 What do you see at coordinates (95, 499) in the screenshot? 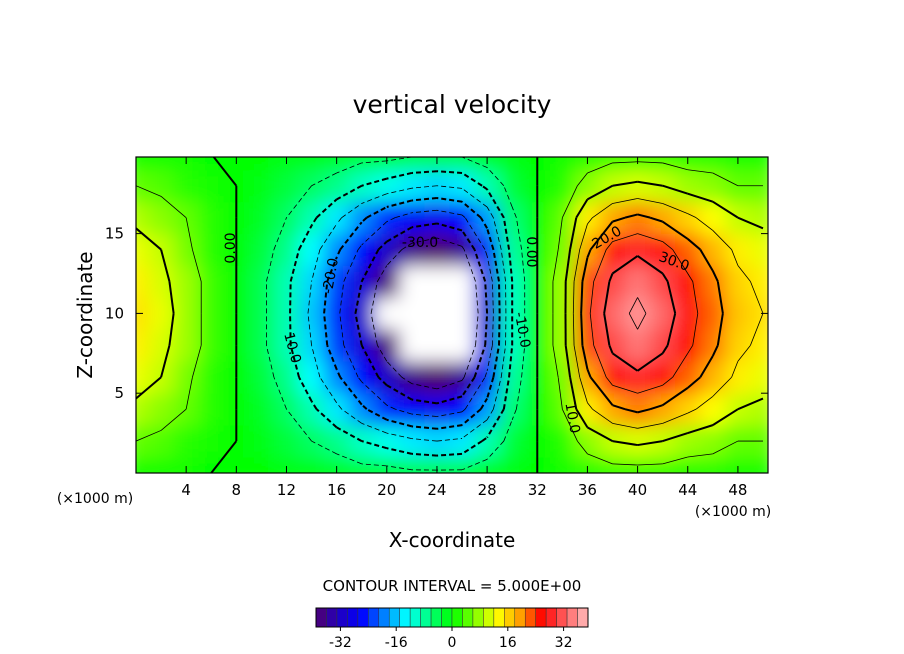
I see `x-unit-label: (×1000 m)` at bounding box center [95, 499].